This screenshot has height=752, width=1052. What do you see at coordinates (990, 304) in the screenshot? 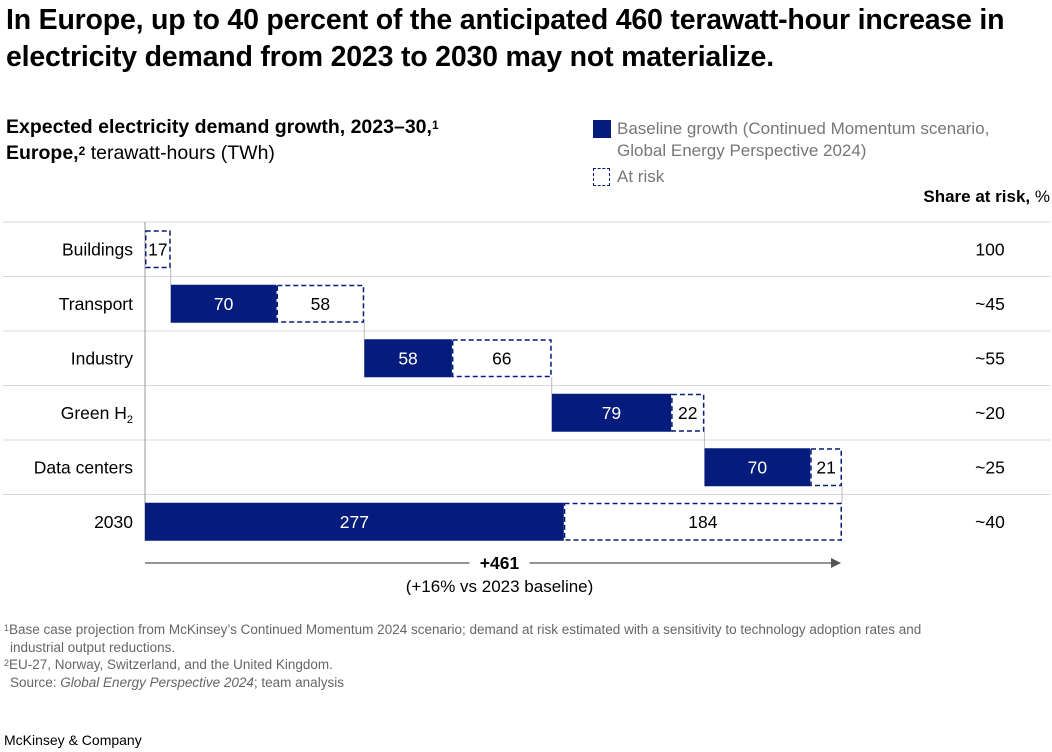
I see `share-at-risk-value: ~45` at bounding box center [990, 304].